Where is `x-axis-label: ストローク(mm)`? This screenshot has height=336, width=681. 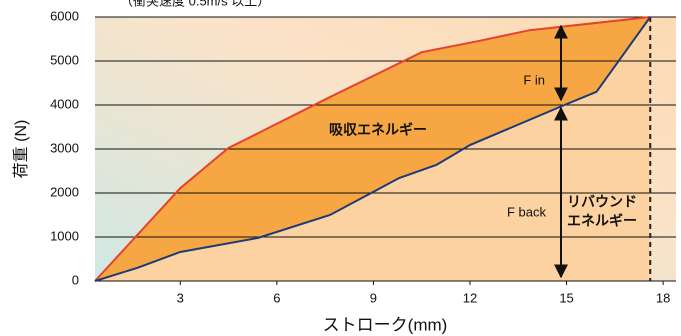
x-axis-label: ストローク(mm) is located at coordinates (385, 324).